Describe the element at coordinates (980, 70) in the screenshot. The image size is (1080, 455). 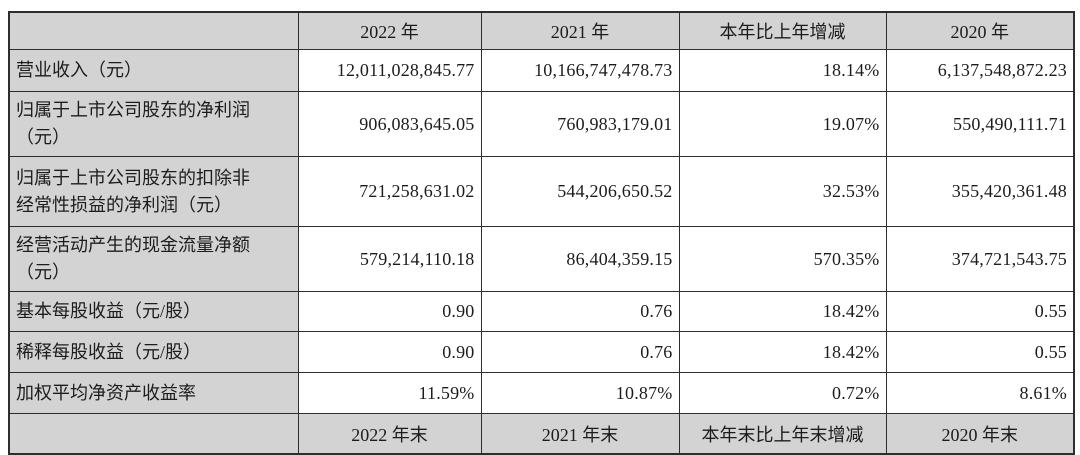
I see `cell-value-2020: 6,137,548,872.23` at that location.